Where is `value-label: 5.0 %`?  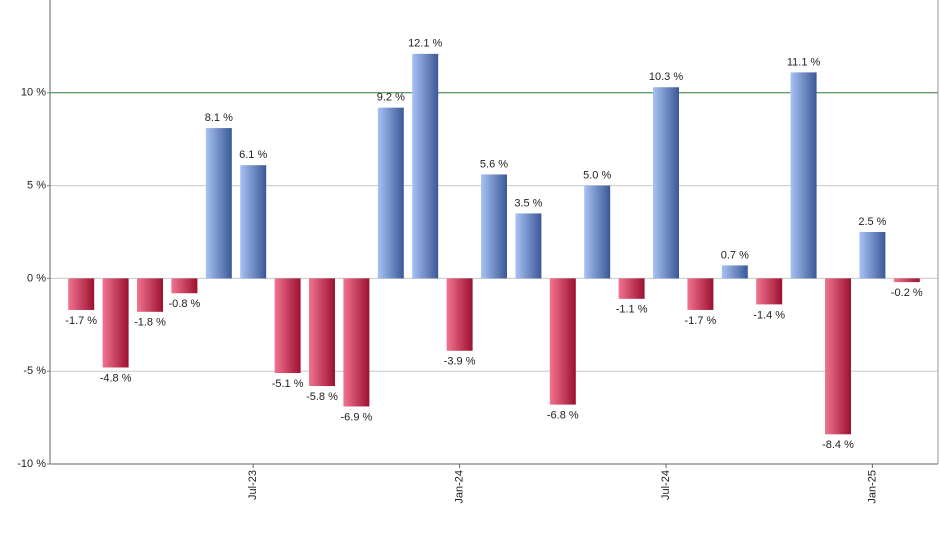 value-label: 5.0 % is located at coordinates (597, 176).